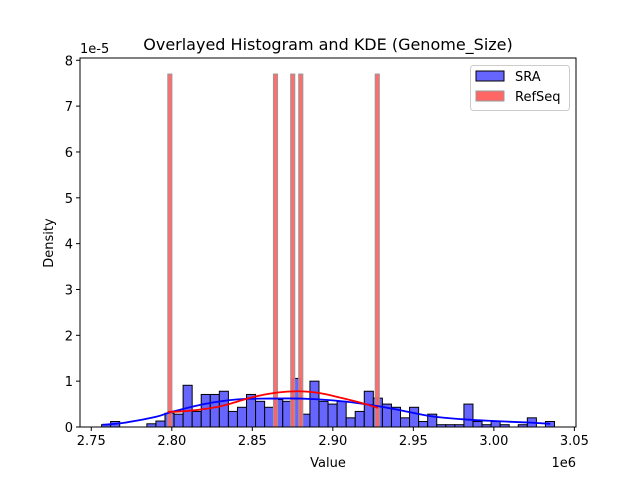 Image resolution: width=640 pixels, height=484 pixels. What do you see at coordinates (69, 290) in the screenshot?
I see `y-tick-label: 3` at bounding box center [69, 290].